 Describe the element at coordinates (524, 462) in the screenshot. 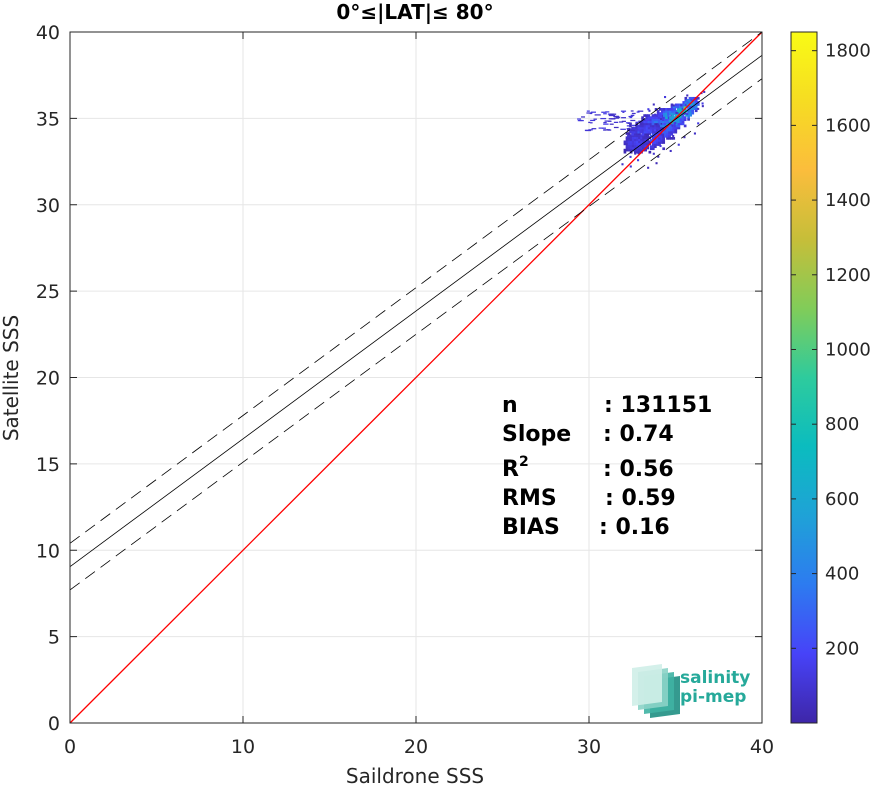

I see `stat-r2-sup: 2` at that location.